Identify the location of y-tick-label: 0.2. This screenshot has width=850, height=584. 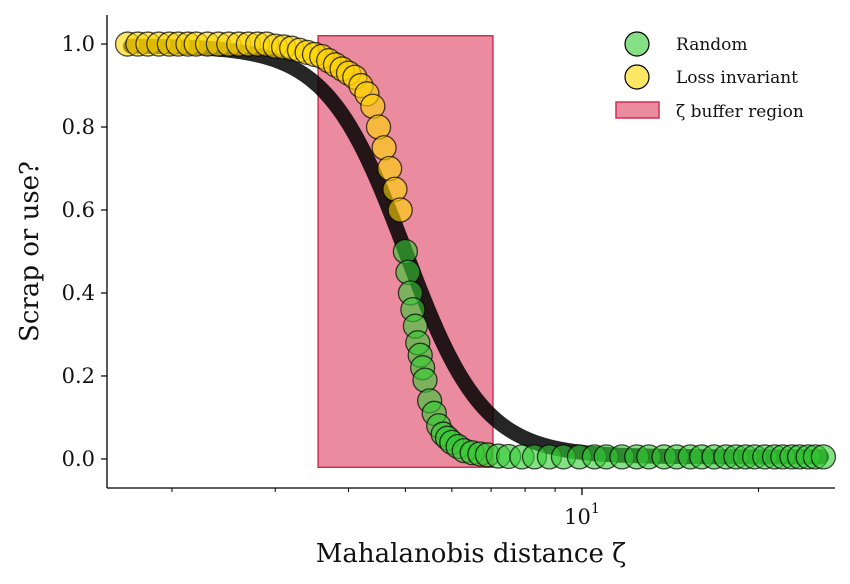
(78, 376).